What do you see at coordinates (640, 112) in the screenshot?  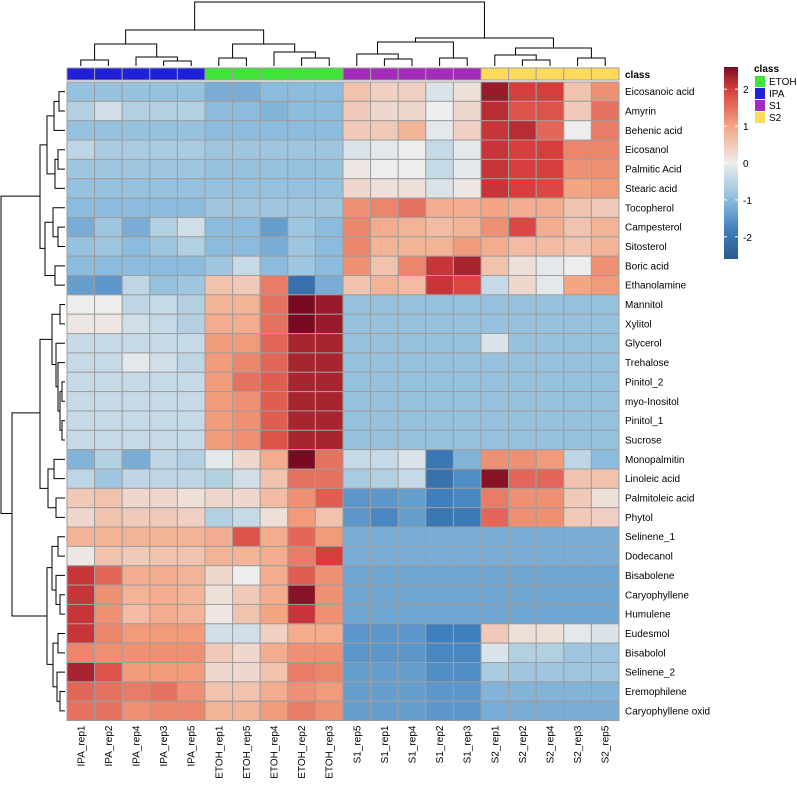 I see `row-label: Amyrin` at bounding box center [640, 112].